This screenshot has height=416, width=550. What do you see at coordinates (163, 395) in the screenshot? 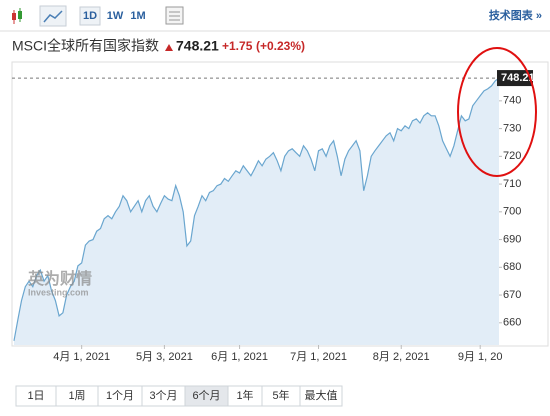
I see `range-label: 3个月` at bounding box center [163, 395].